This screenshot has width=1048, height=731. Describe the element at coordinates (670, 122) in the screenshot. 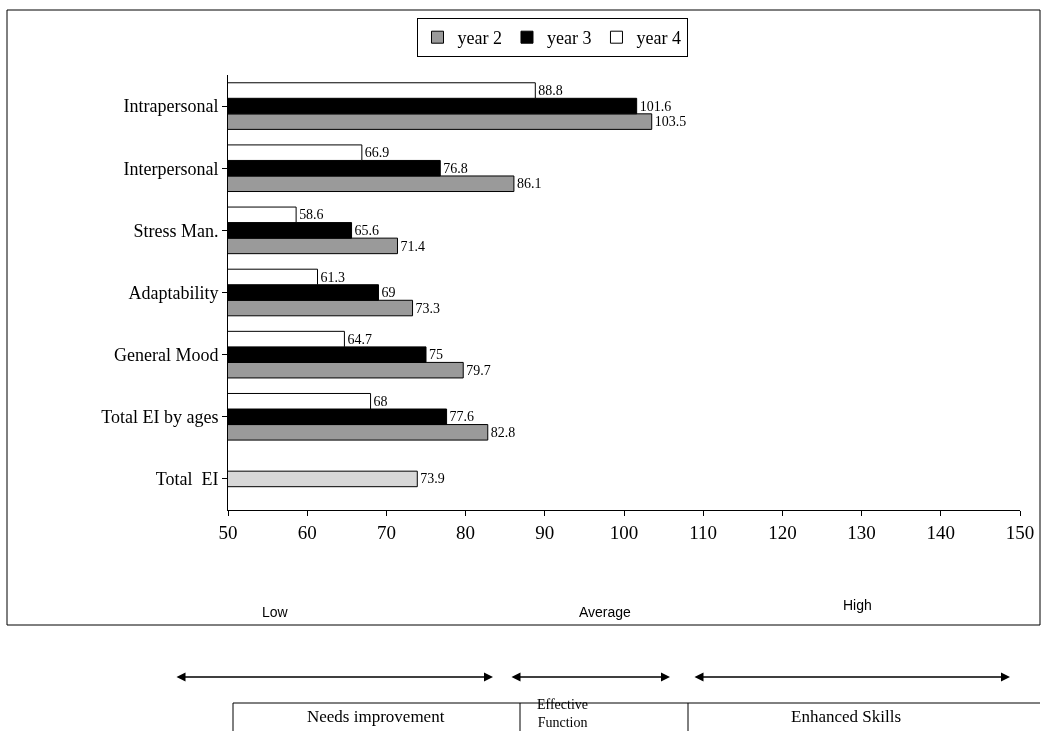

I see `data-label: 103.5` at that location.